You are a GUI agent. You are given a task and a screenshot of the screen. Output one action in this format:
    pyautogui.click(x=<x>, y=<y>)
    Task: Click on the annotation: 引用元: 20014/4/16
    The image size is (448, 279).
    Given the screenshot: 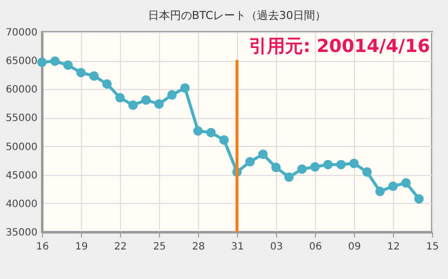 What is the action you would take?
    pyautogui.click(x=339, y=46)
    